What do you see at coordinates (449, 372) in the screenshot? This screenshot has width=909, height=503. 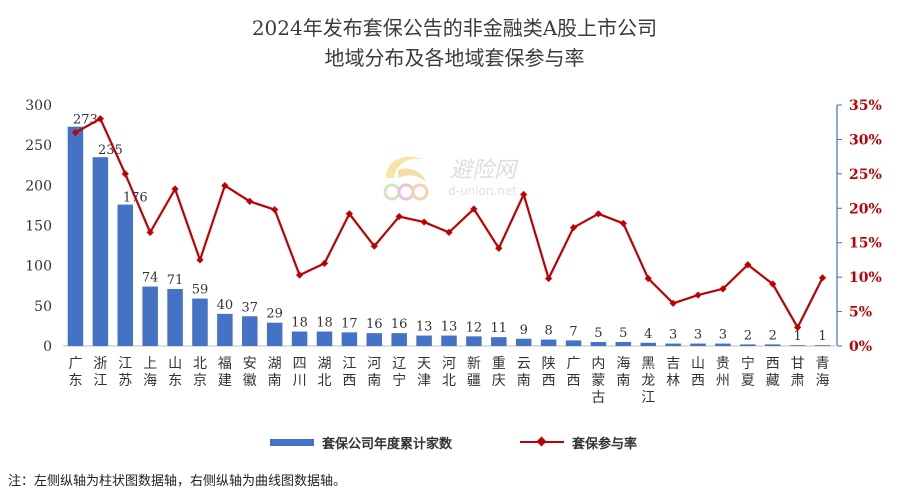 I see `x-tick-label: 河北` at bounding box center [449, 372].